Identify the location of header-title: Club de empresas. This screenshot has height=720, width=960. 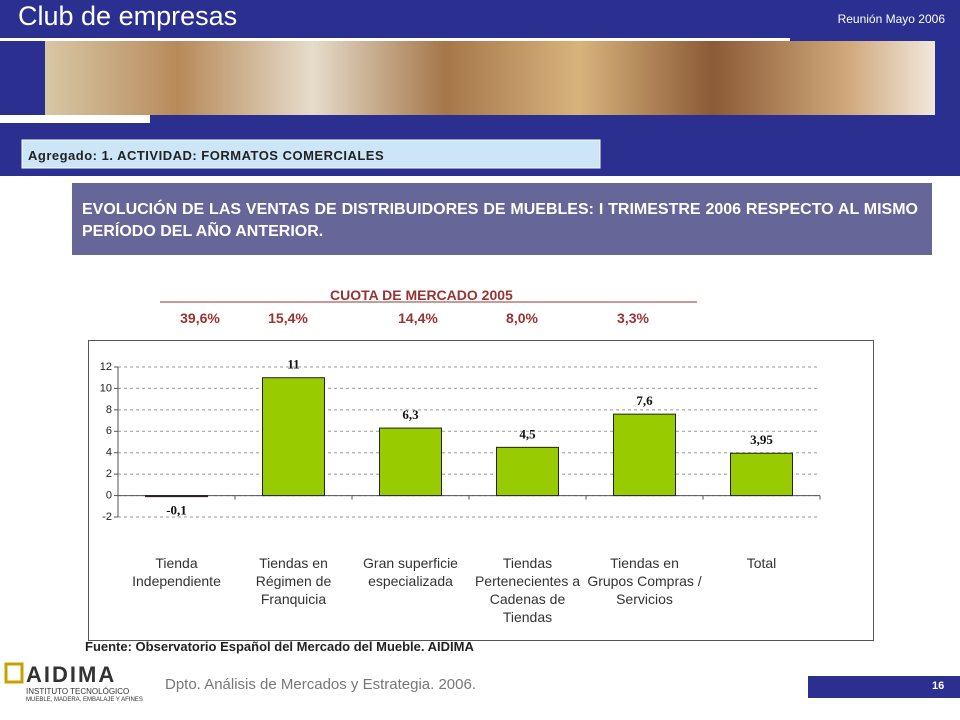
(128, 16).